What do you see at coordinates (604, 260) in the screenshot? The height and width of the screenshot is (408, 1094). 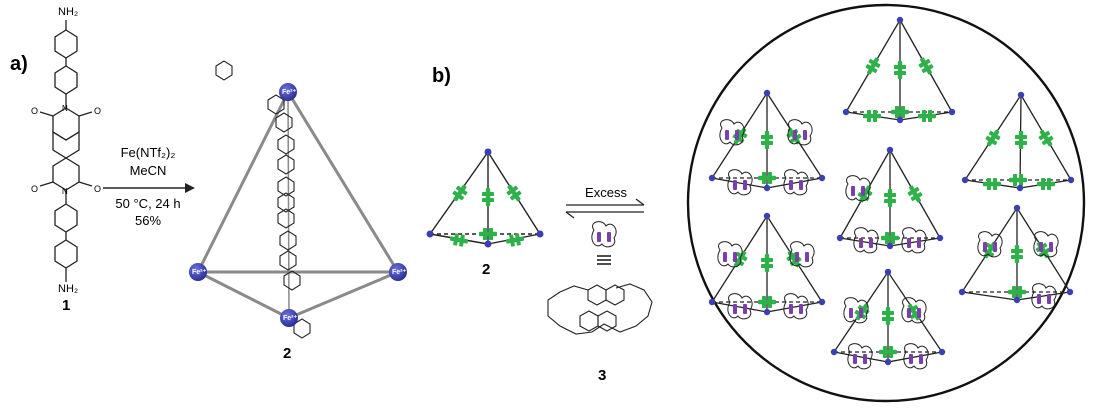 I see `equivalence-bars` at bounding box center [604, 260].